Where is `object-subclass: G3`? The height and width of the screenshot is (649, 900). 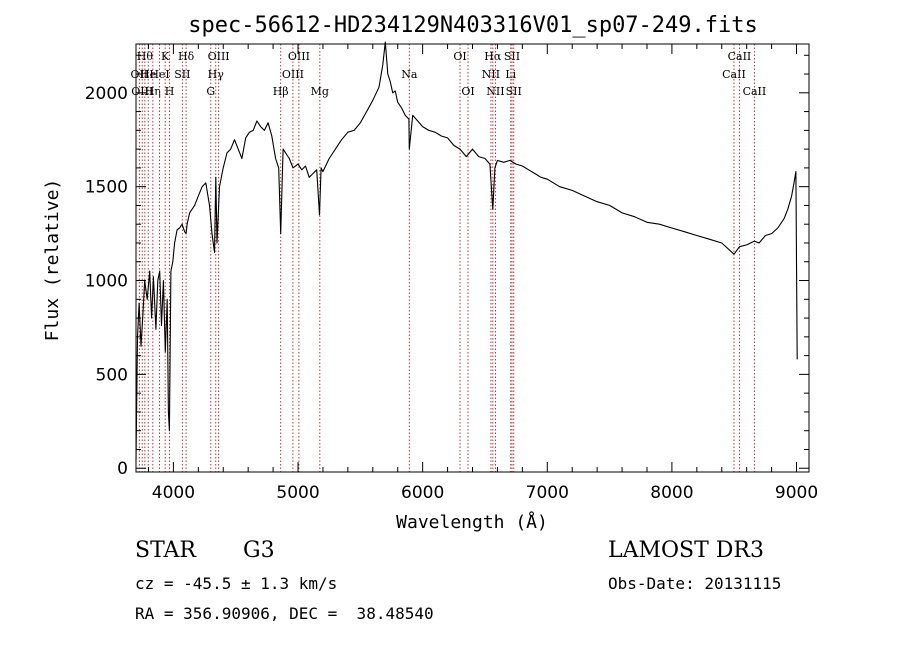
object-subclass: G3 is located at coordinates (259, 550).